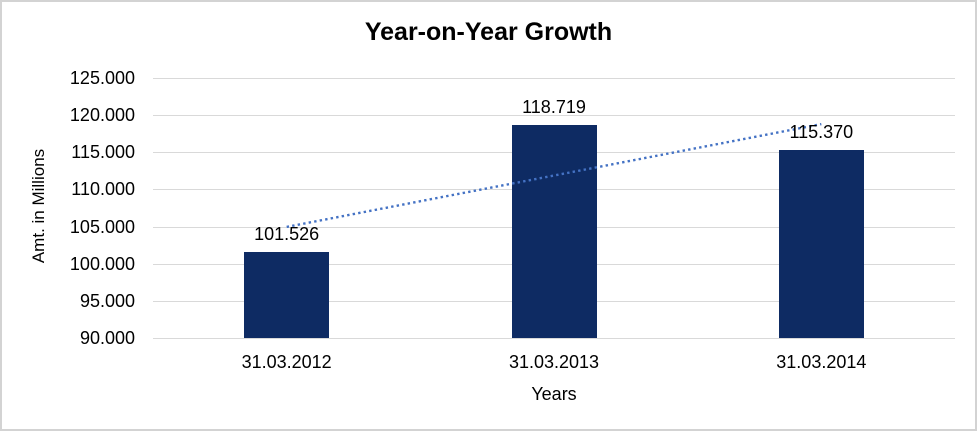 The image size is (977, 431). What do you see at coordinates (107, 300) in the screenshot?
I see `y-tick-label: 95.000` at bounding box center [107, 300].